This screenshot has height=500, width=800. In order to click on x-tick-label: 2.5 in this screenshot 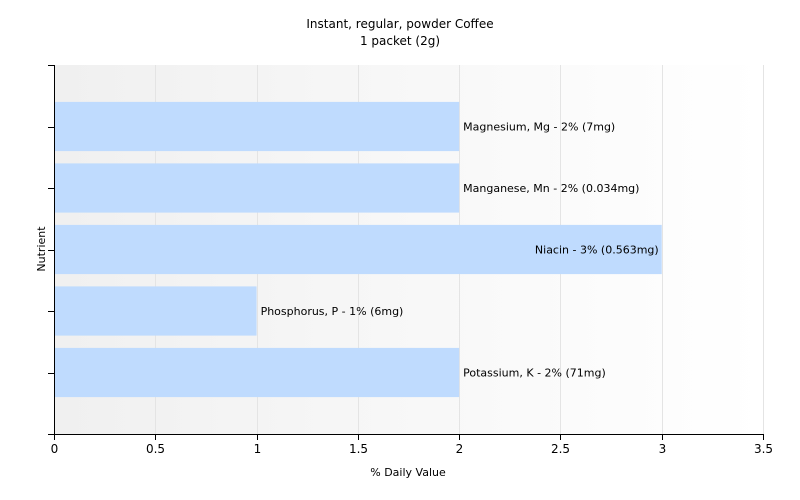, I will do `click(560, 449)`.